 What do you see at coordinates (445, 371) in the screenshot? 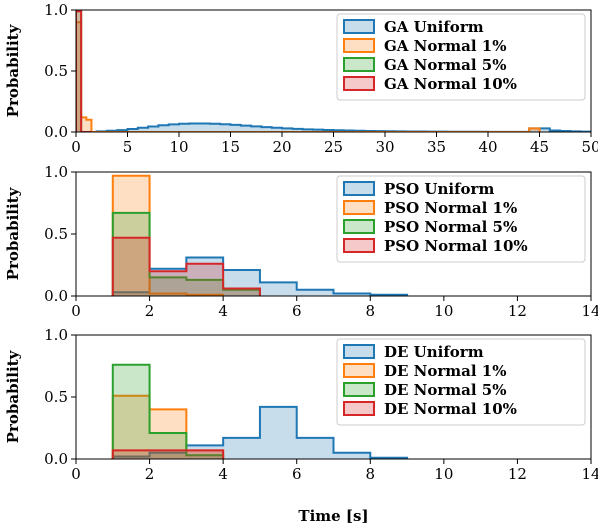
I see `legend-entry: DE Normal 1%` at bounding box center [445, 371].